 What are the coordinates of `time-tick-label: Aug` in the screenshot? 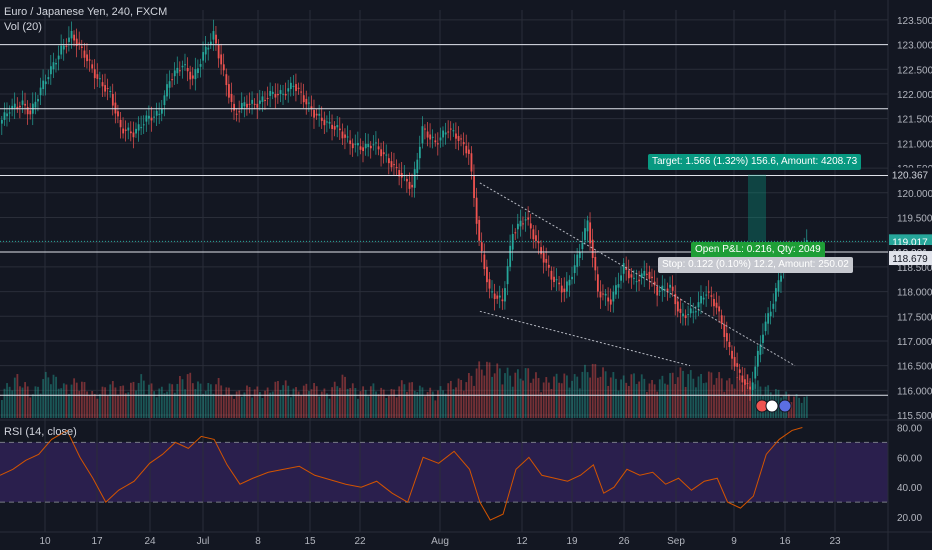 It's located at (440, 541).